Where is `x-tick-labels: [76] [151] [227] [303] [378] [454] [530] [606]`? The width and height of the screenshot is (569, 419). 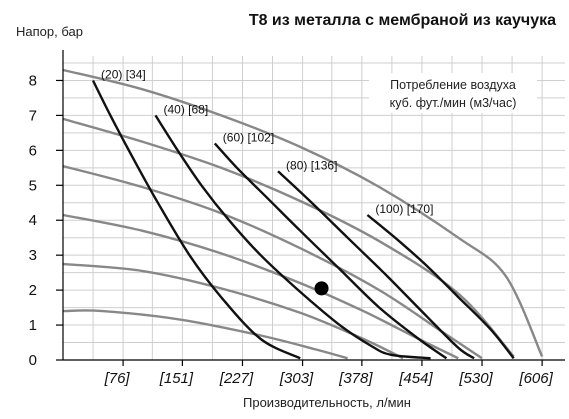 x-tick-labels: [76] [151] [227] [303] [378] [454] [530] [606] is located at coordinates (329, 378).